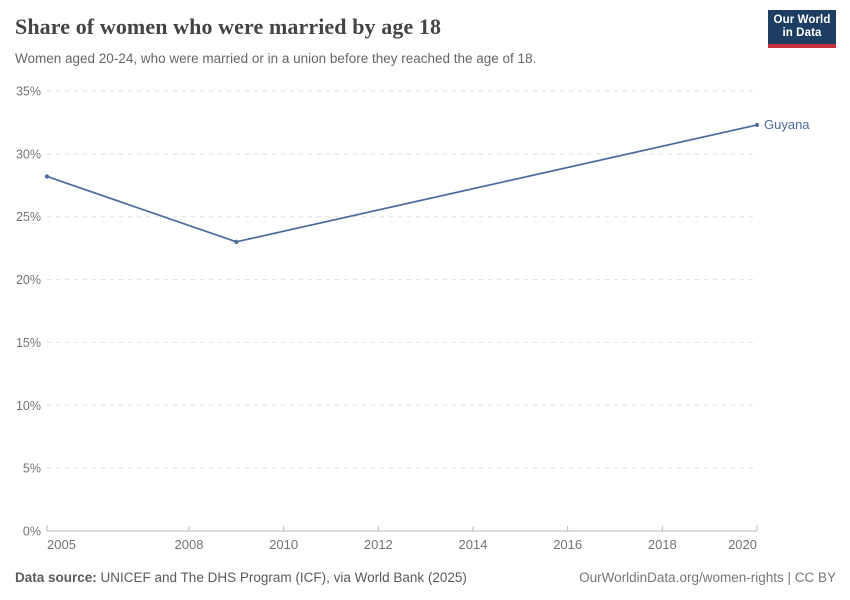 The image size is (850, 600). I want to click on y-tick-label: 5%, so click(32, 469).